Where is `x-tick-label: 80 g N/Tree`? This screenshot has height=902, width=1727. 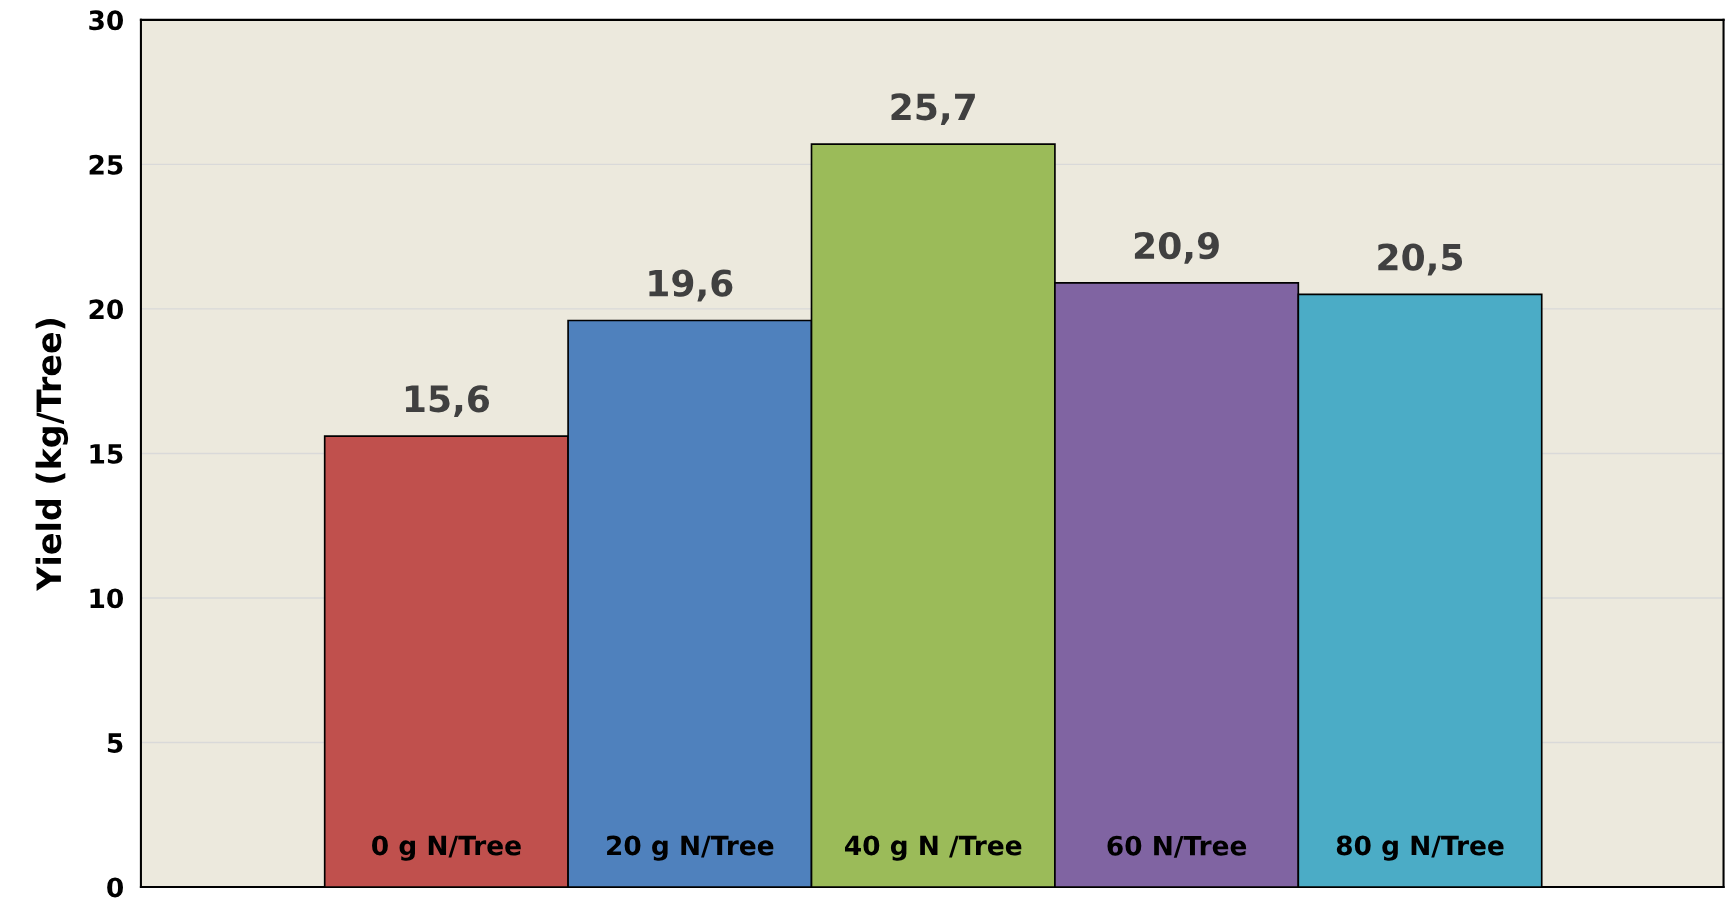 x-tick-label: 80 g N/Tree is located at coordinates (1420, 848).